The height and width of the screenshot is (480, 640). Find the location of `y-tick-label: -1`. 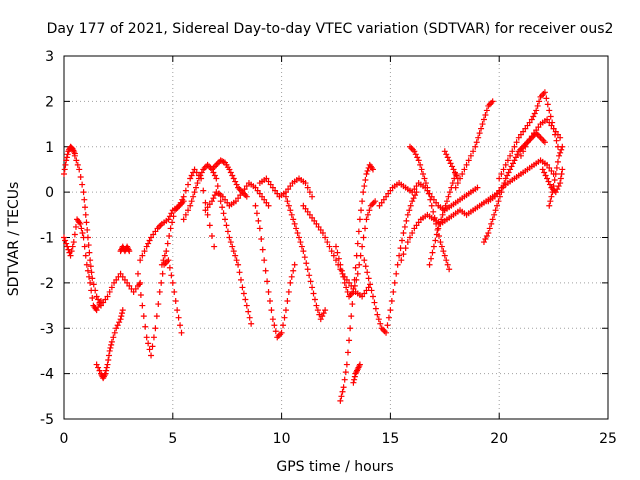

y-tick-label: -1 is located at coordinates (47, 239).